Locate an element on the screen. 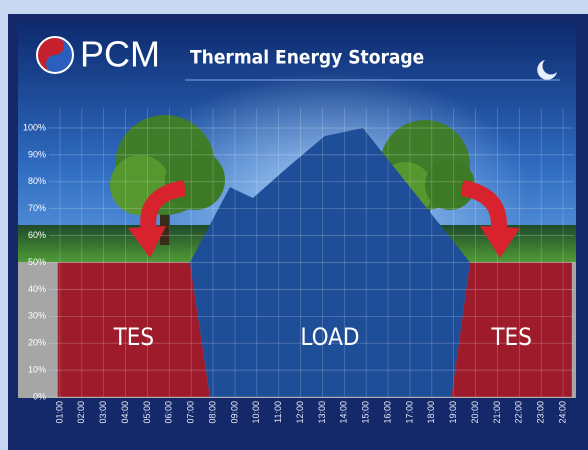 The image size is (588, 450). y-tick-label: 90% is located at coordinates (37, 154).